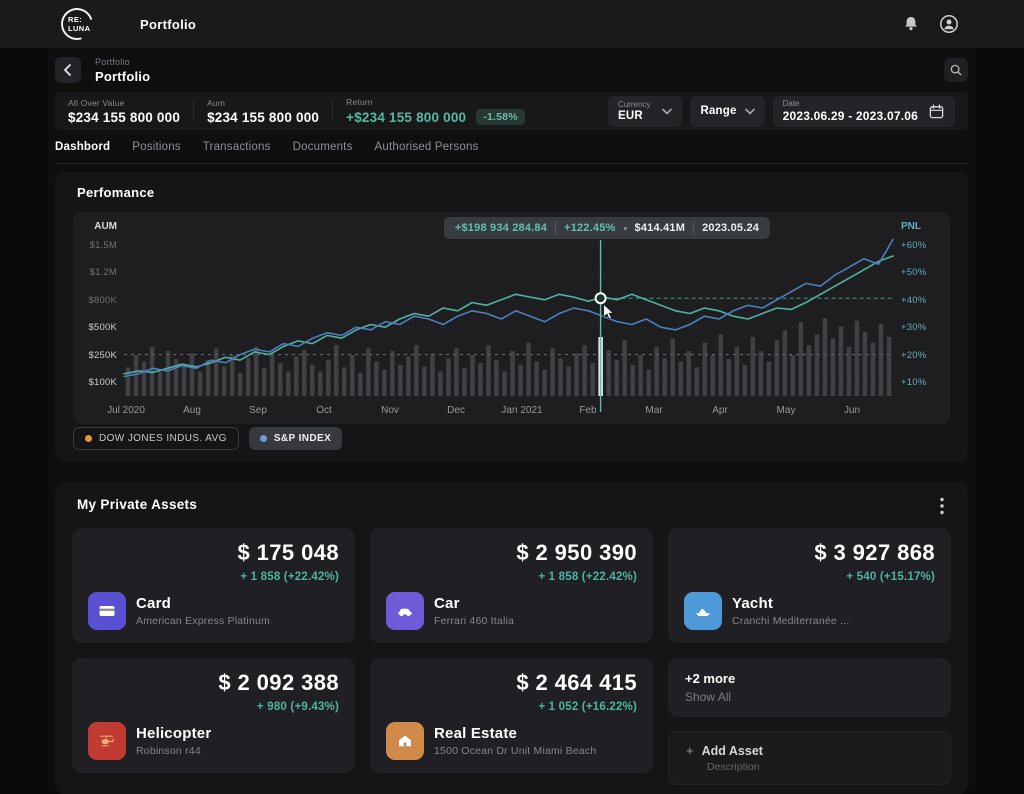 The height and width of the screenshot is (794, 1024). I want to click on add-asset-button: + Add Asset Description, so click(809, 758).